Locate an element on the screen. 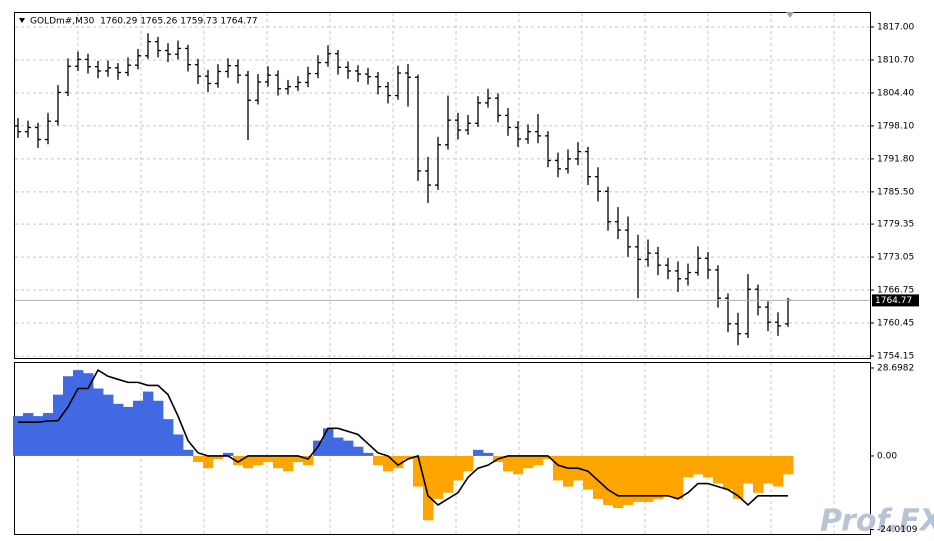 Image resolution: width=934 pixels, height=541 pixels. y-tick-label: 1779.35 is located at coordinates (895, 225).